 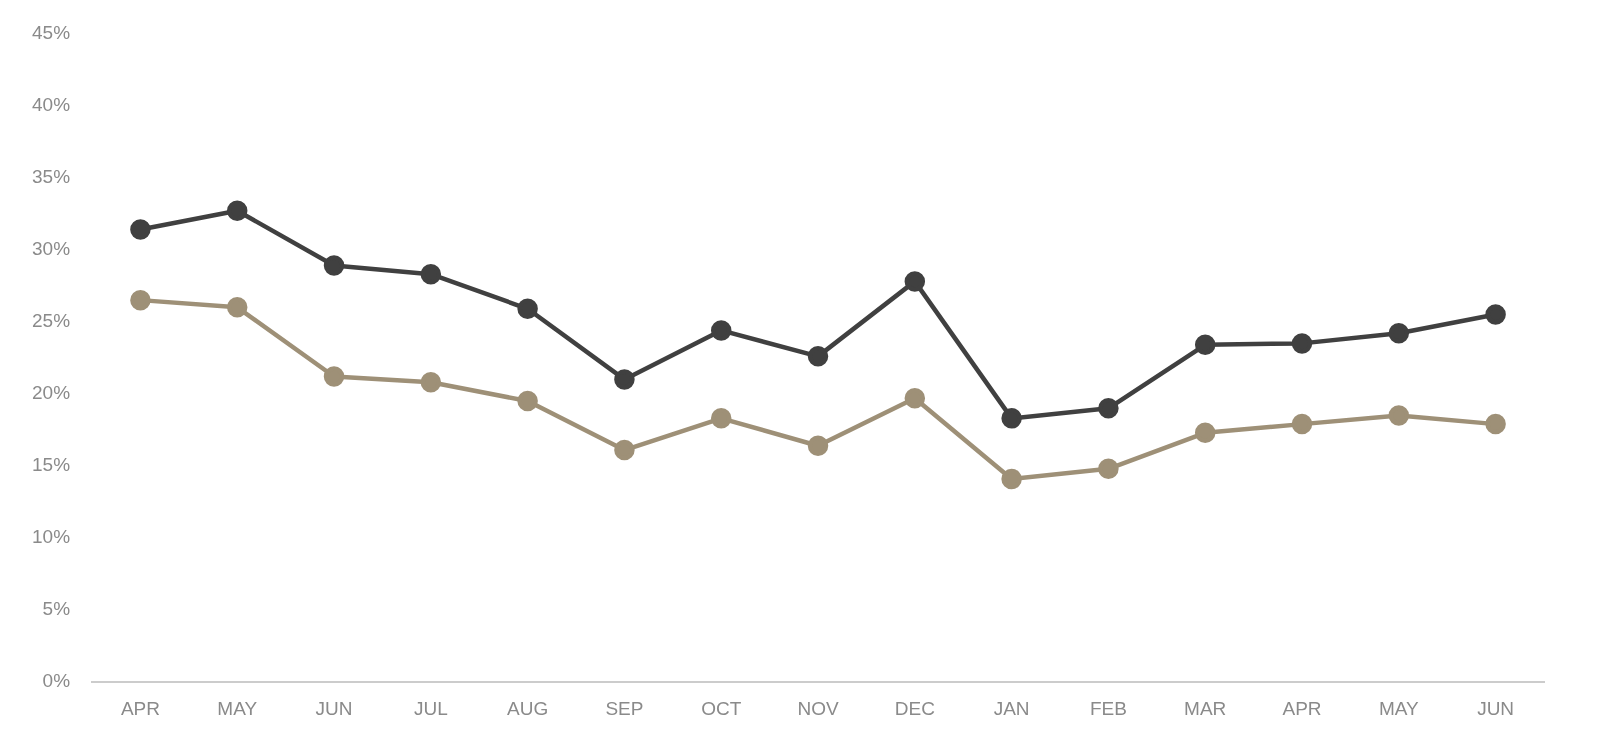 I want to click on y-tick-label: 10%, so click(x=51, y=537).